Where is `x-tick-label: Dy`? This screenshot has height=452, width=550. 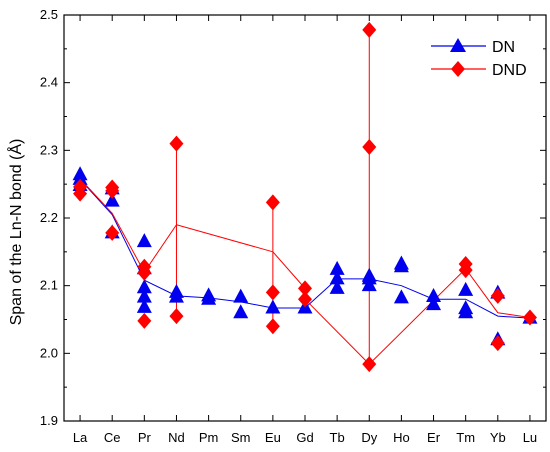
x-tick-label: Dy is located at coordinates (369, 437).